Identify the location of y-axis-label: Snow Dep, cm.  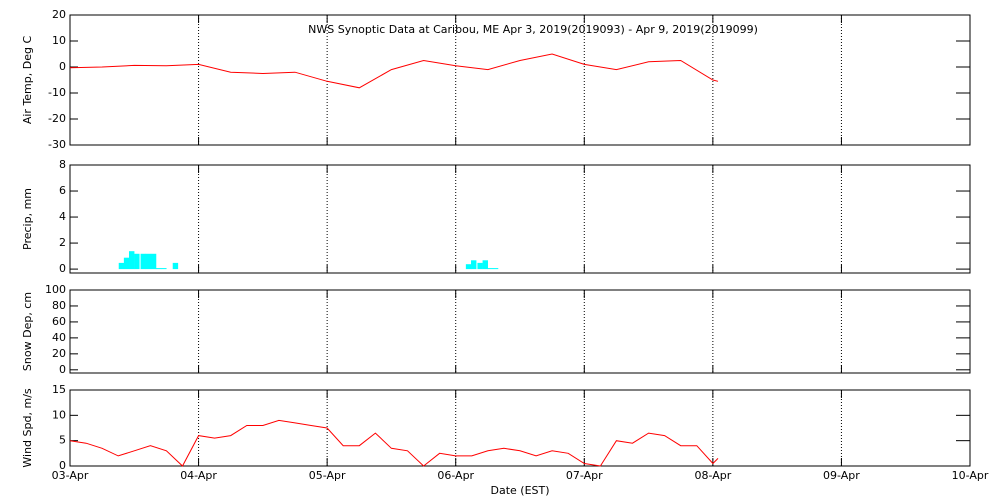
(27, 331).